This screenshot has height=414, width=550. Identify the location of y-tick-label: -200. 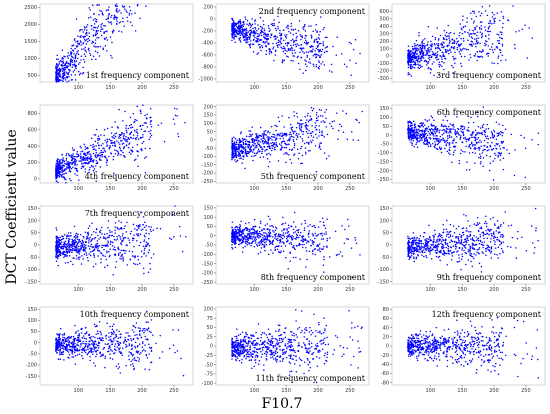
(383, 72).